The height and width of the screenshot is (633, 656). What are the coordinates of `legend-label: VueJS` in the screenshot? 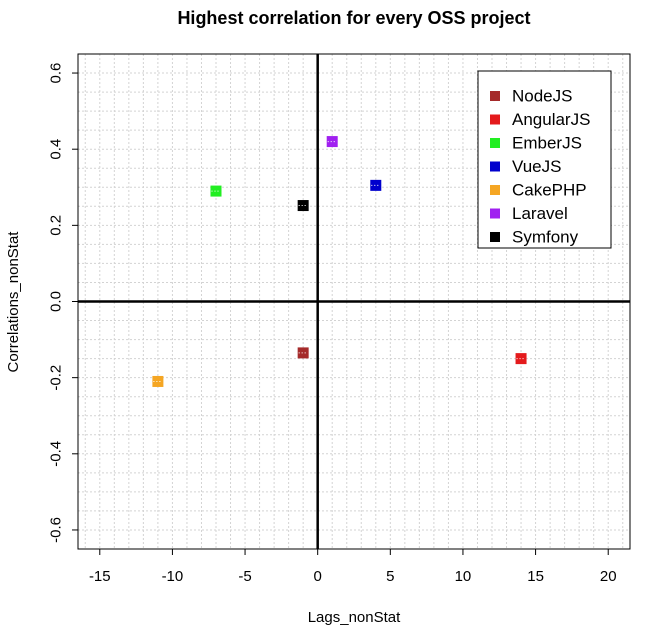 It's located at (536, 166).